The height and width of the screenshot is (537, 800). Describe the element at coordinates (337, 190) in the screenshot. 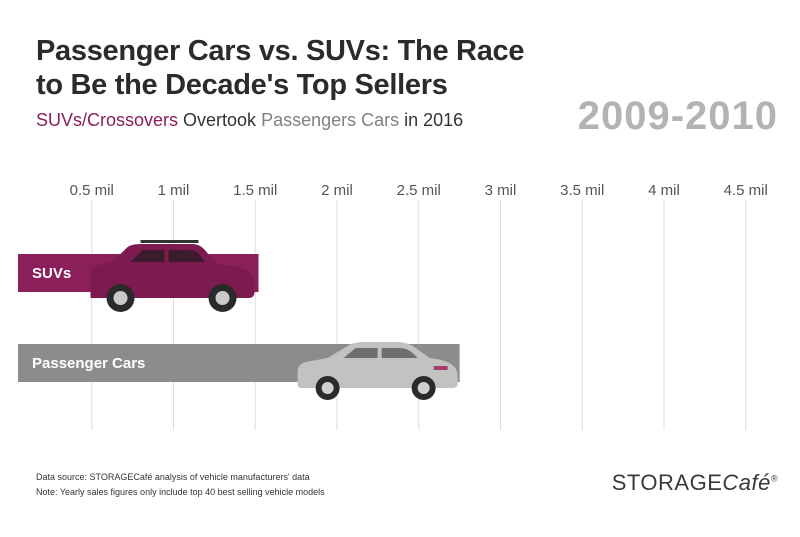

I see `x-tick-label: 2 mil` at that location.